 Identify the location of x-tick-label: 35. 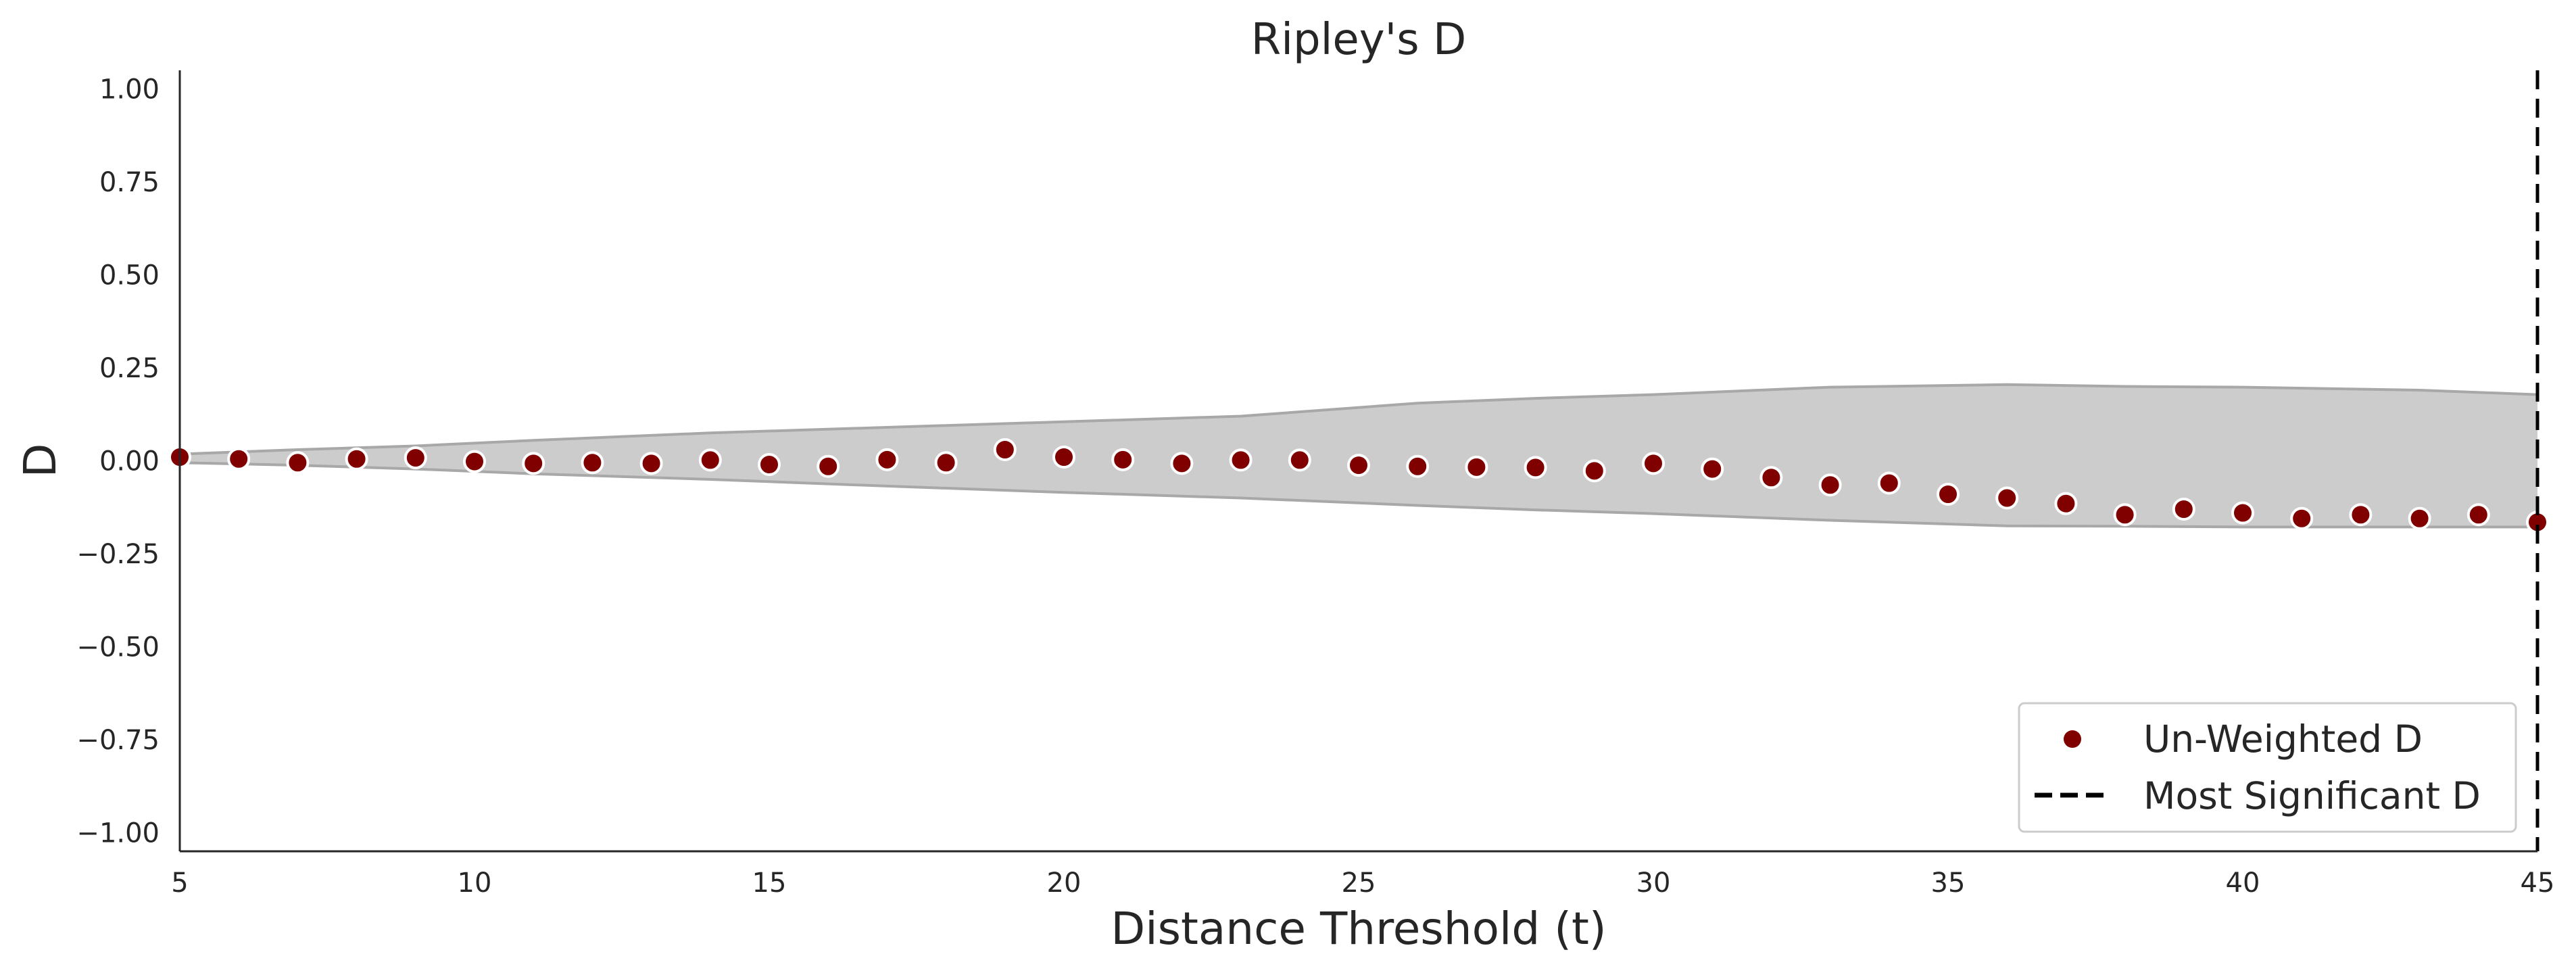
(1948, 883).